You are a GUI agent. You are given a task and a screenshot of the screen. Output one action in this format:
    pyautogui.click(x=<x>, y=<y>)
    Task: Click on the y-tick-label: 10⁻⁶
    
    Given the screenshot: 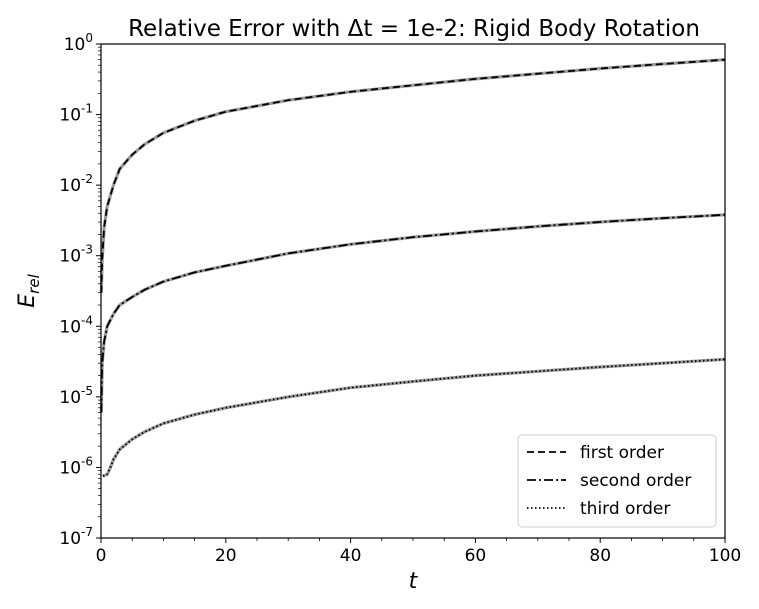 What is the action you would take?
    pyautogui.click(x=76, y=466)
    